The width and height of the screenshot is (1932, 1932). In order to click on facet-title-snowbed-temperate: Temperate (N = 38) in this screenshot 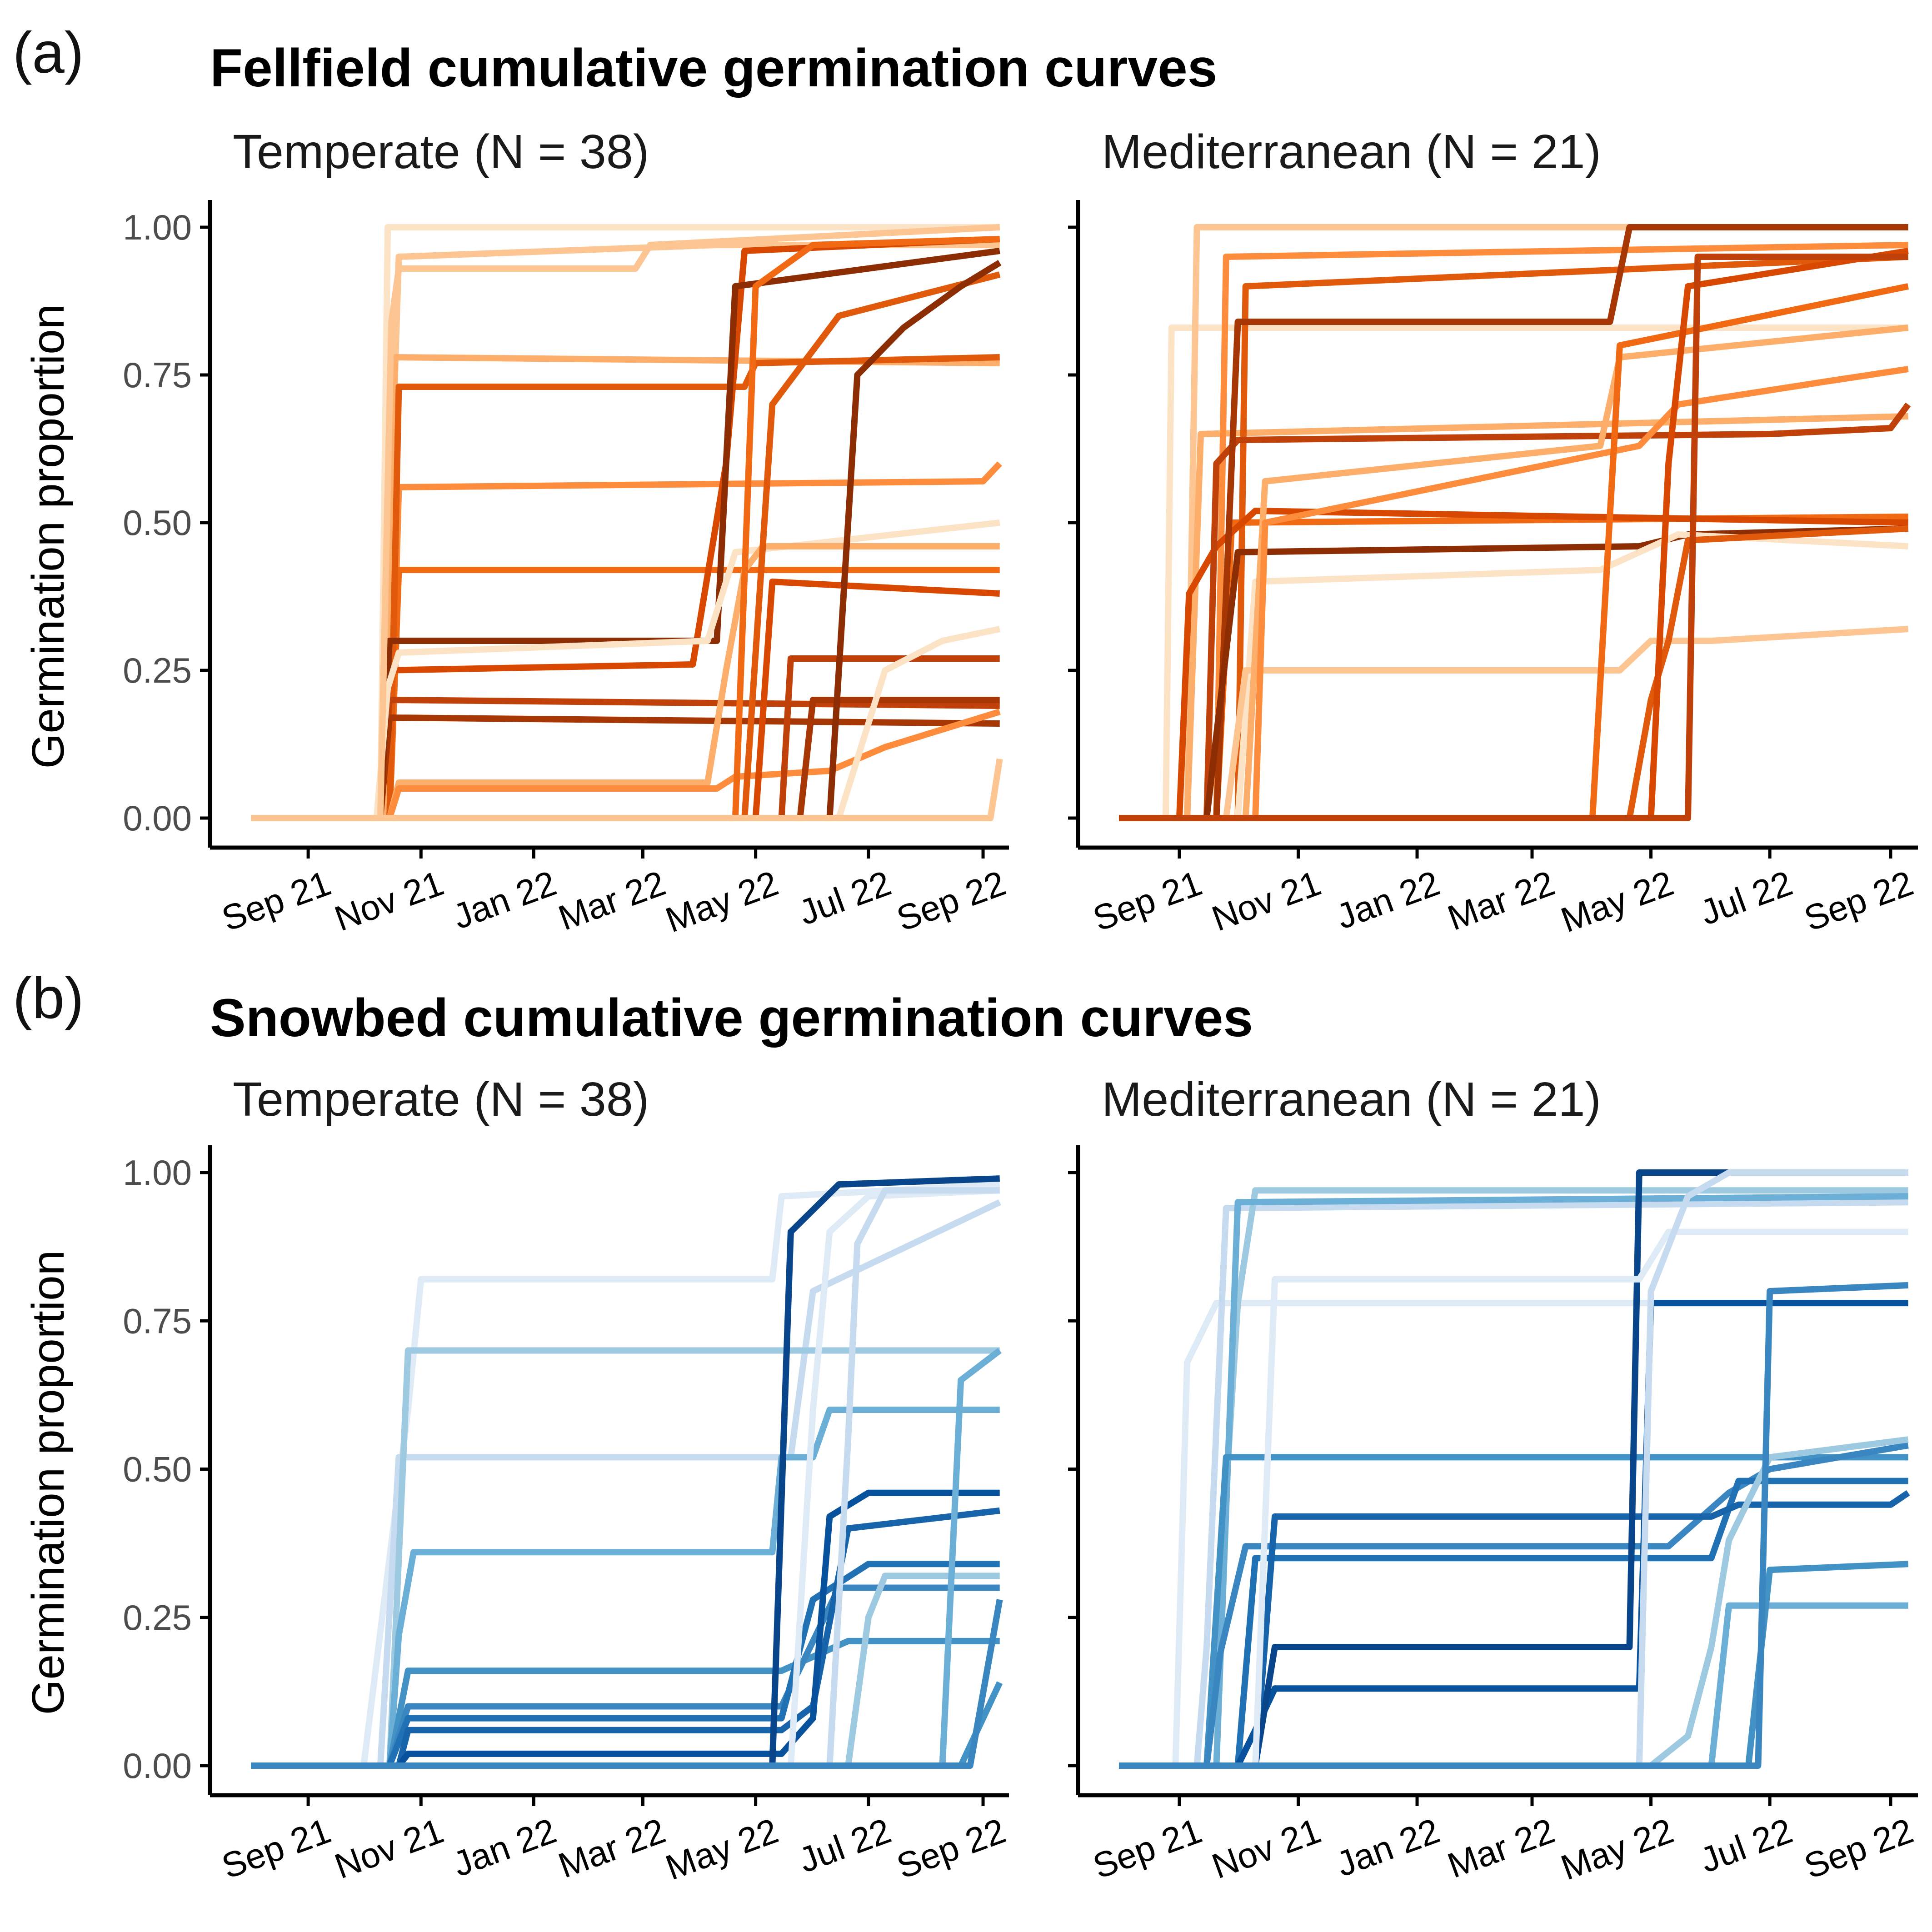, I will do `click(441, 1099)`.